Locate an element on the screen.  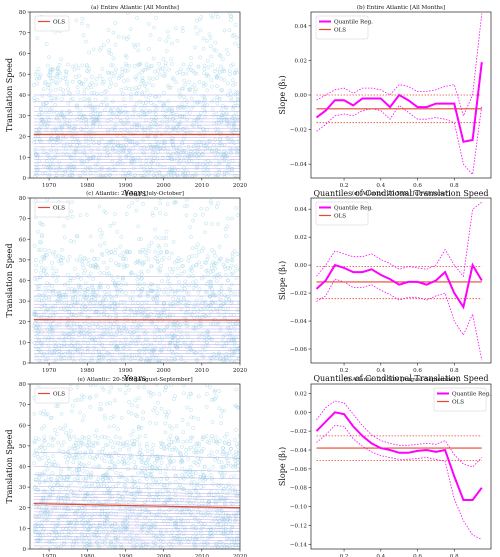
y-tick-label: 20 is located at coordinates (23, 323).